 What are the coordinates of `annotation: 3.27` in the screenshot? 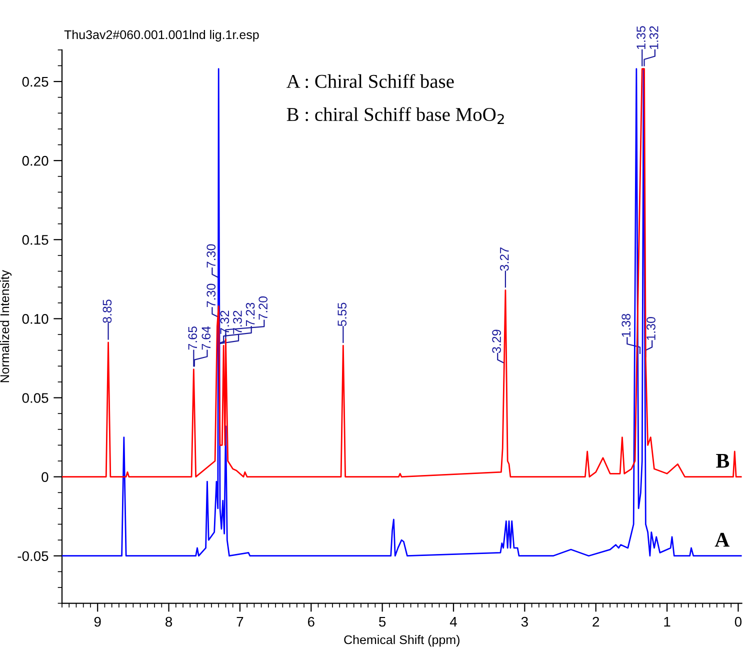 It's located at (504, 259).